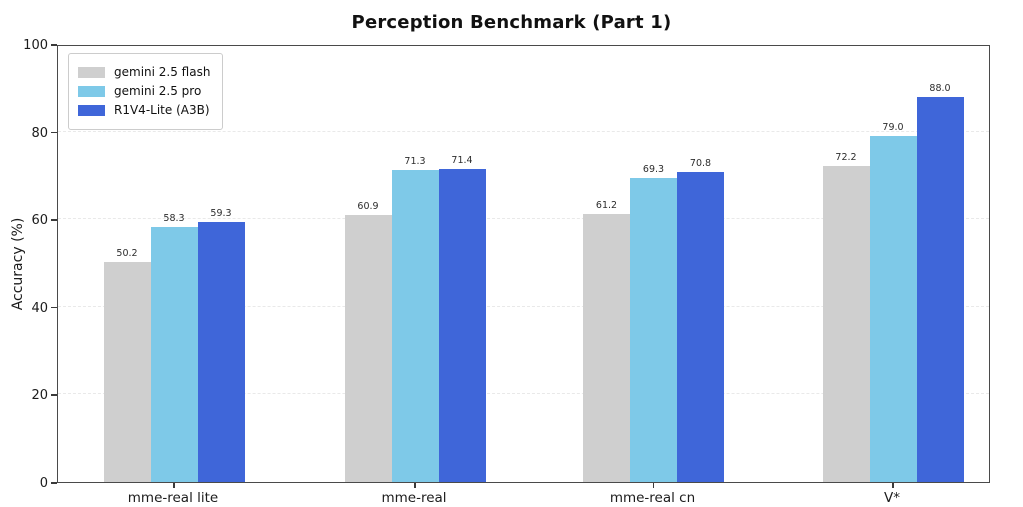 This screenshot has height=507, width=1023. What do you see at coordinates (158, 91) in the screenshot?
I see `legend-label: gemini 2.5 pro` at bounding box center [158, 91].